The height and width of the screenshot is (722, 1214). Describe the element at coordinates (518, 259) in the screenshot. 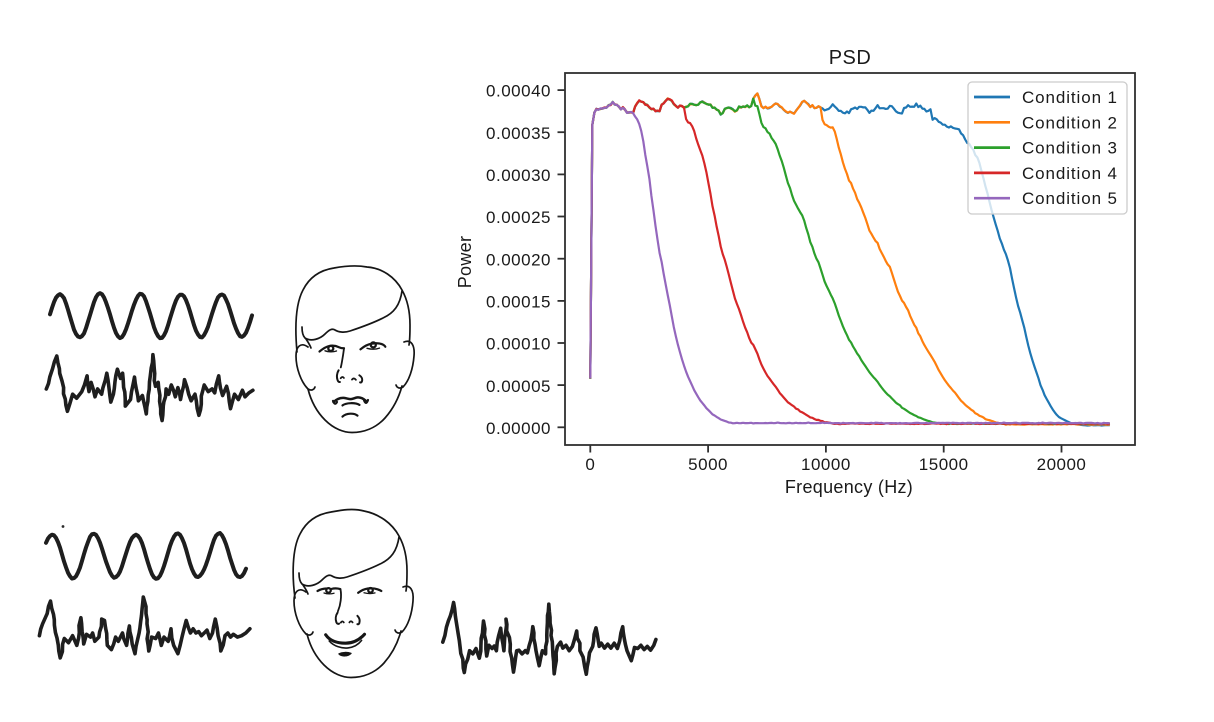

I see `svg-text: 0.00020` at that location.